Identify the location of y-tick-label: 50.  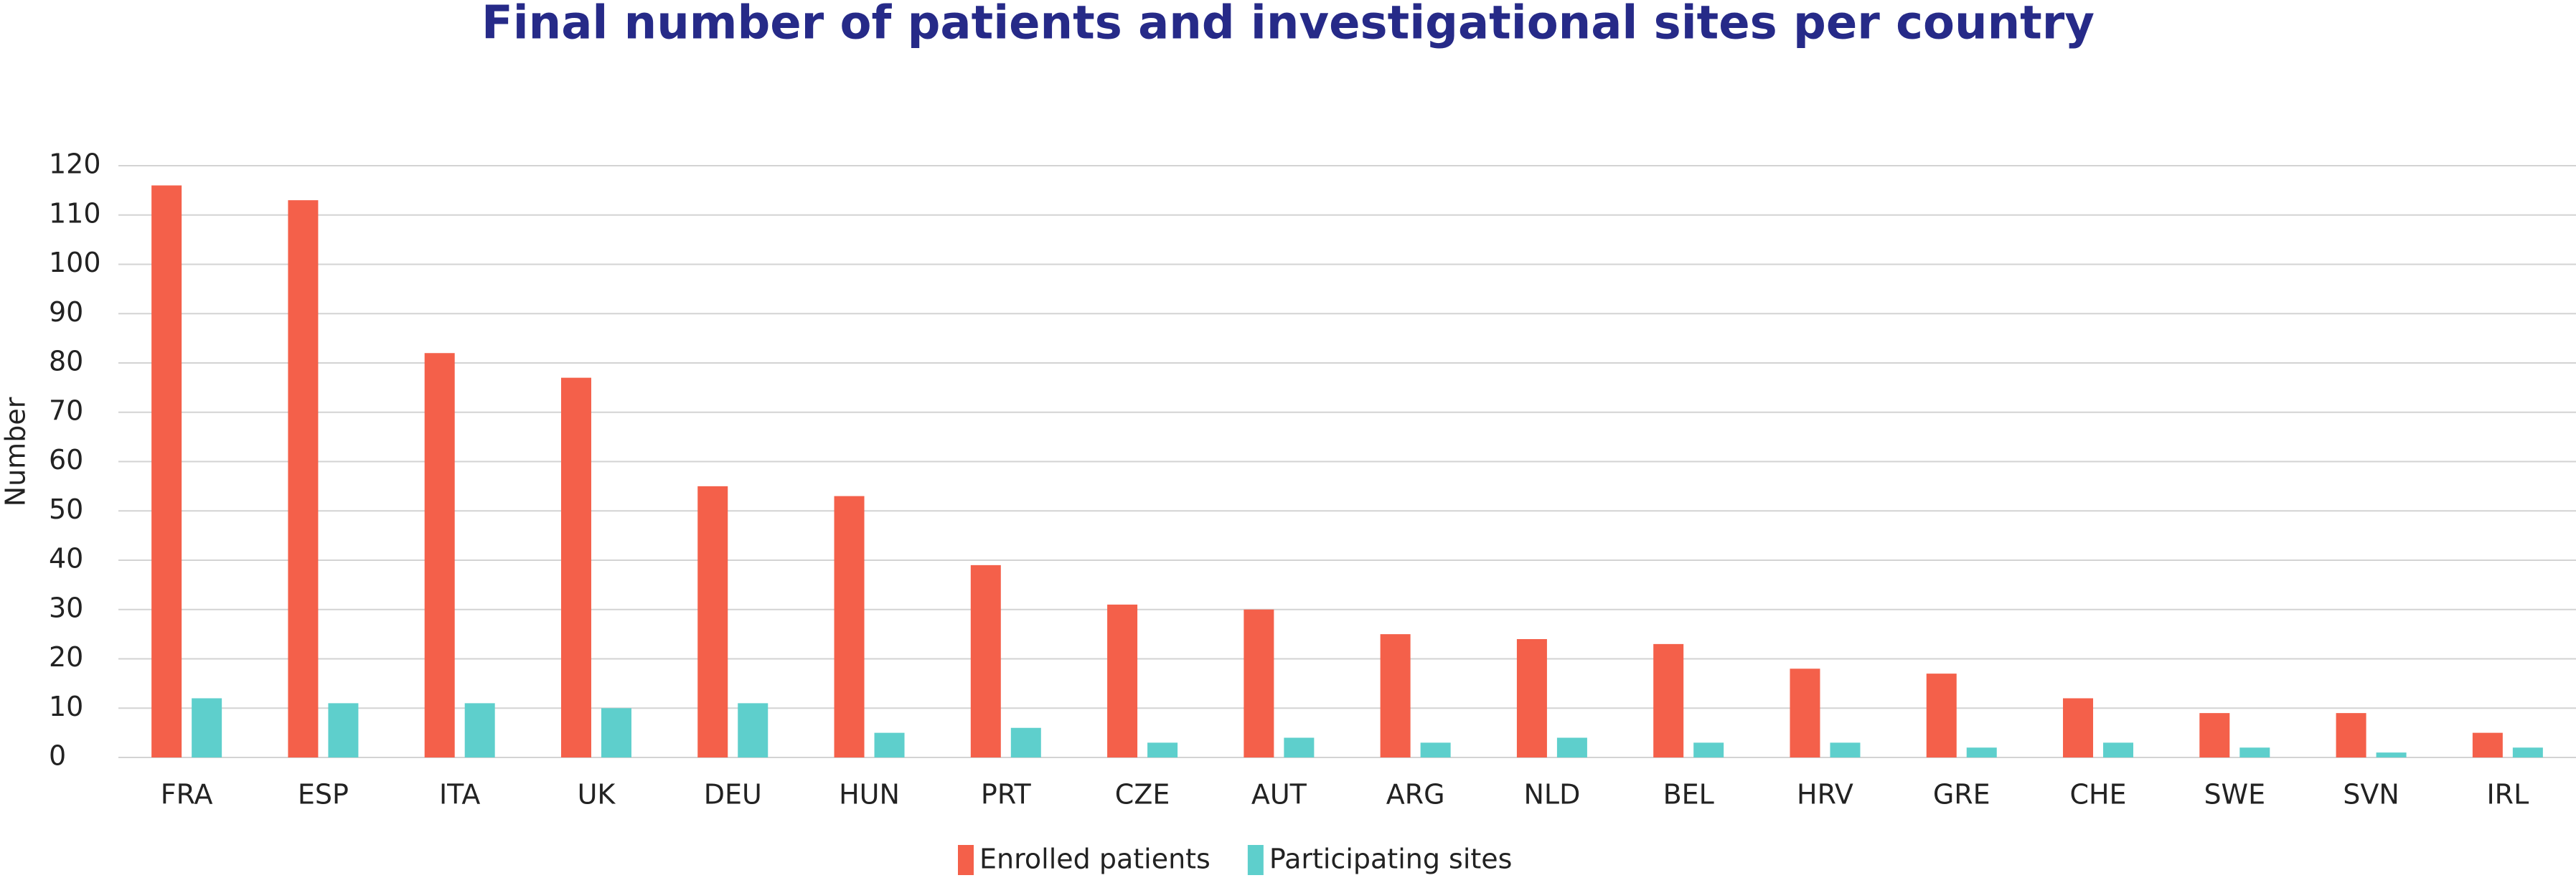
(66, 509).